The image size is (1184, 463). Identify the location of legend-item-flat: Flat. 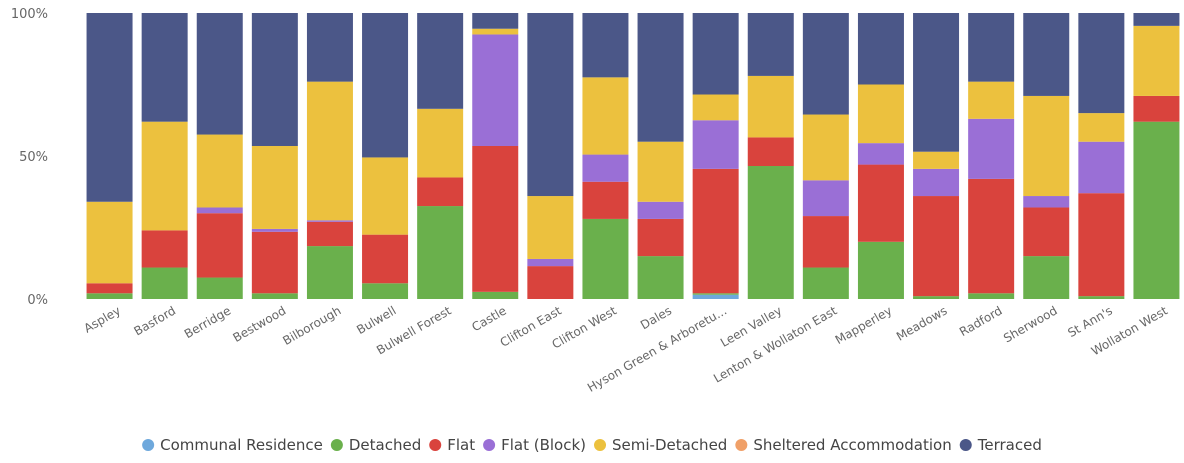
(452, 445).